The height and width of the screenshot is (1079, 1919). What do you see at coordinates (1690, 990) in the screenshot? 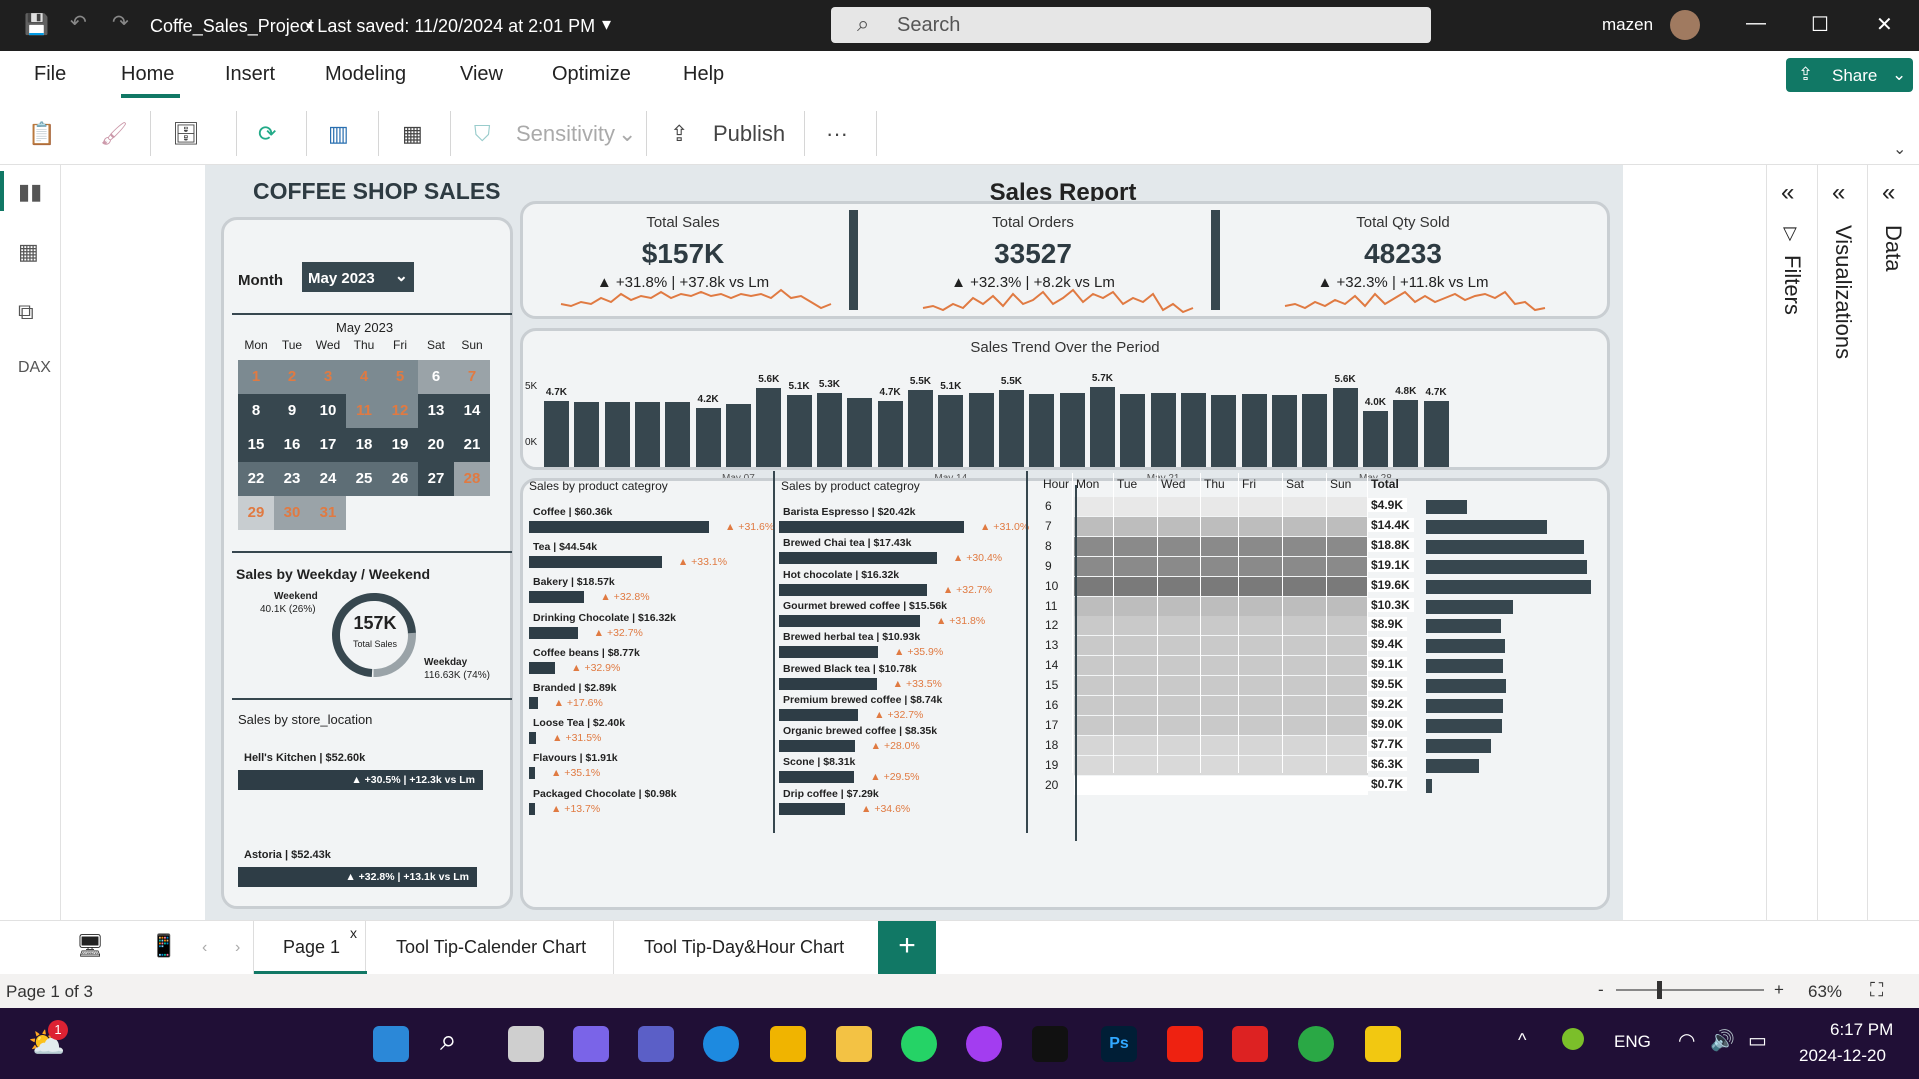
I see `zoom-slider` at bounding box center [1690, 990].